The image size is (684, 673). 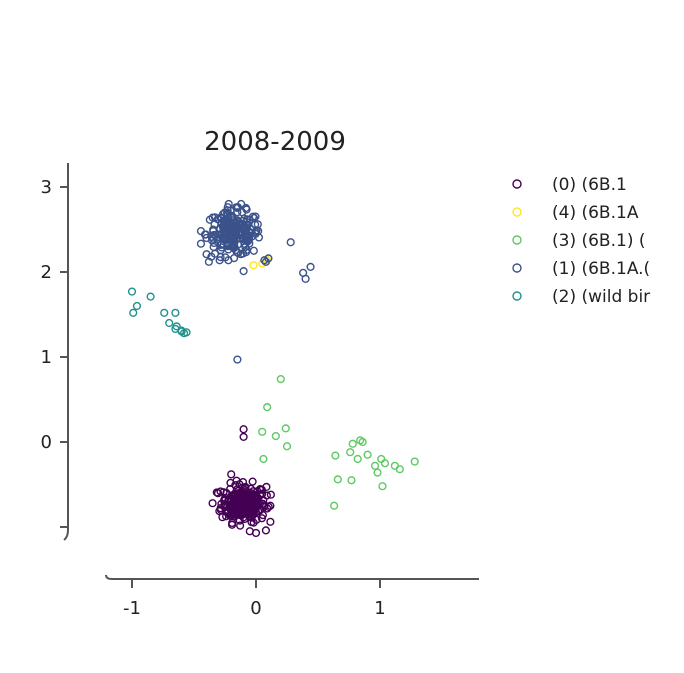 I want to click on x-tick-label: -1, so click(x=132, y=608).